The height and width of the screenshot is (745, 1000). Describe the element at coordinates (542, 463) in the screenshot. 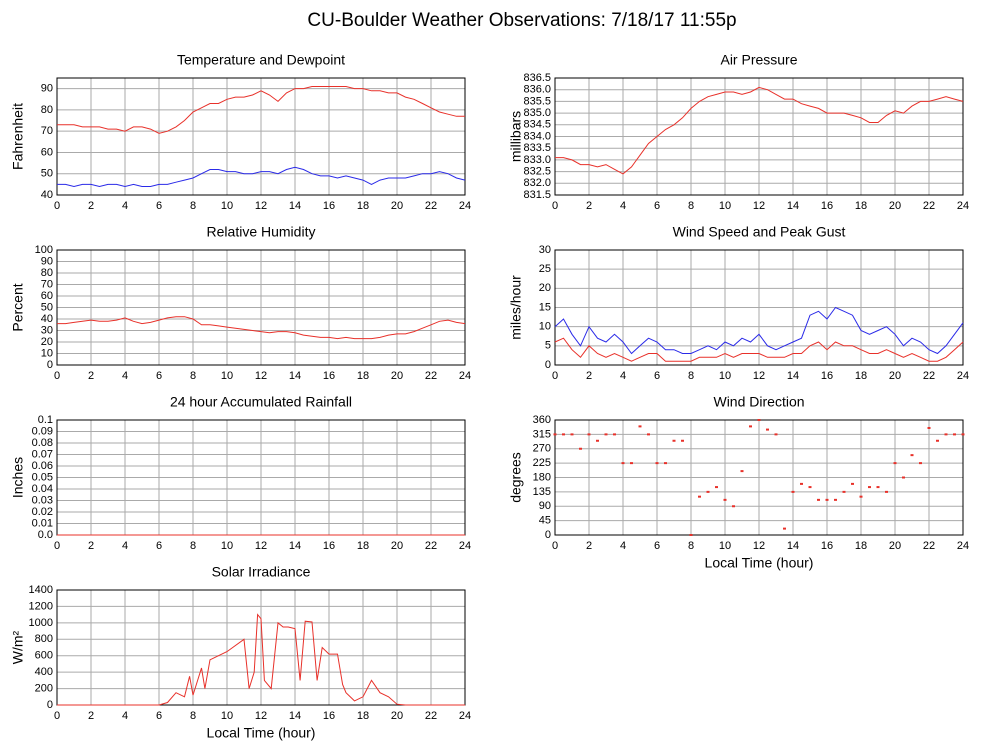

I see `y-tick-label: 225` at that location.